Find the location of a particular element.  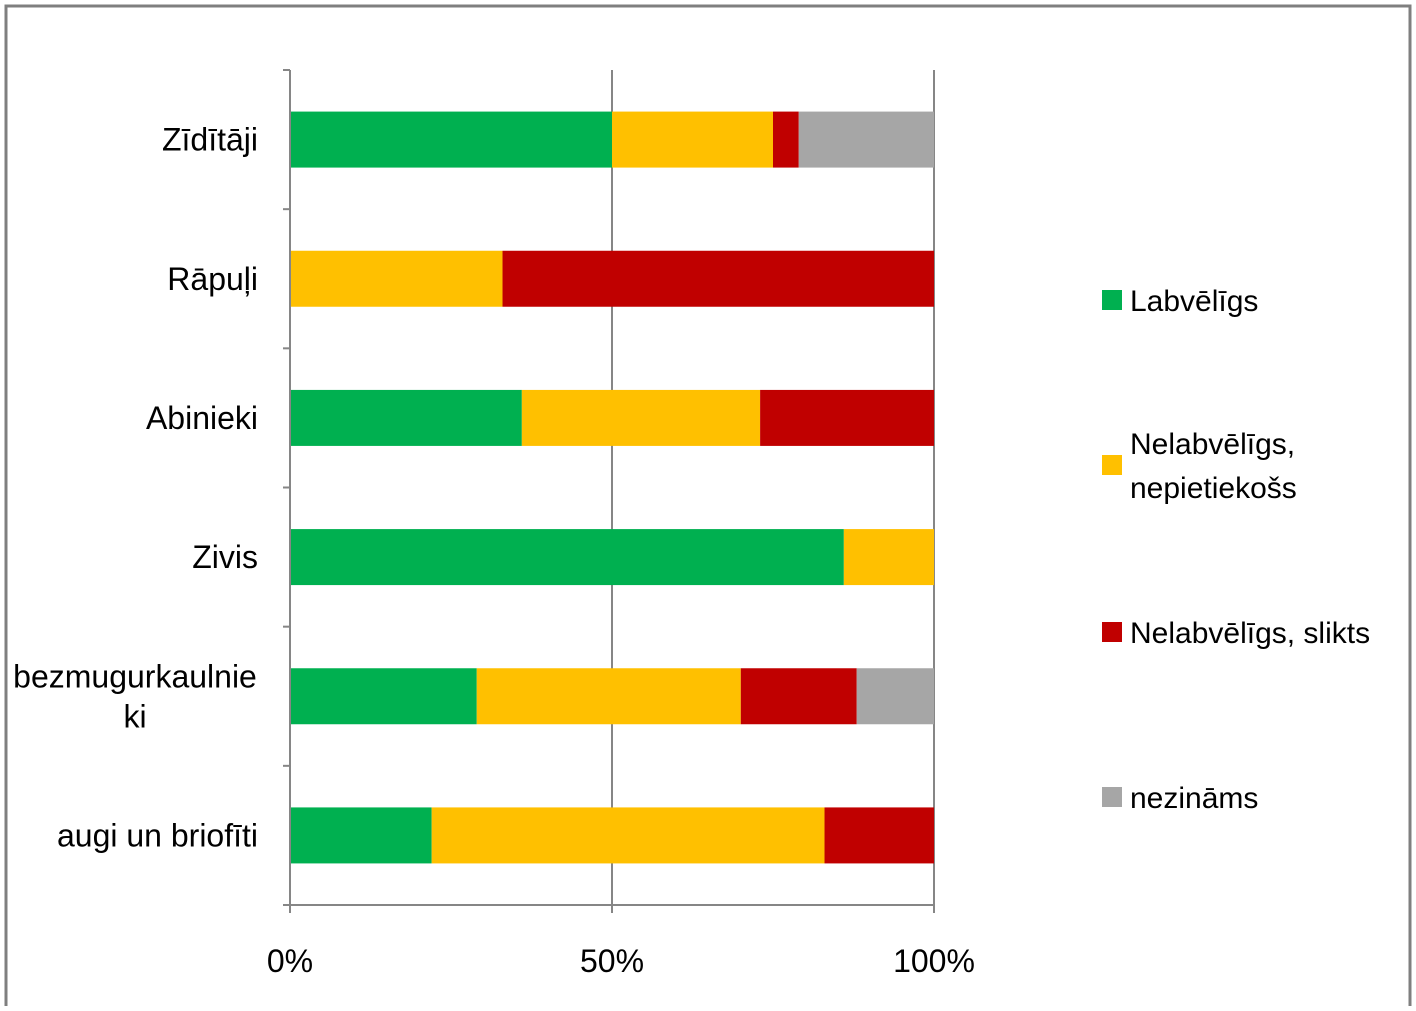

legend-label: nezināms is located at coordinates (1194, 798).